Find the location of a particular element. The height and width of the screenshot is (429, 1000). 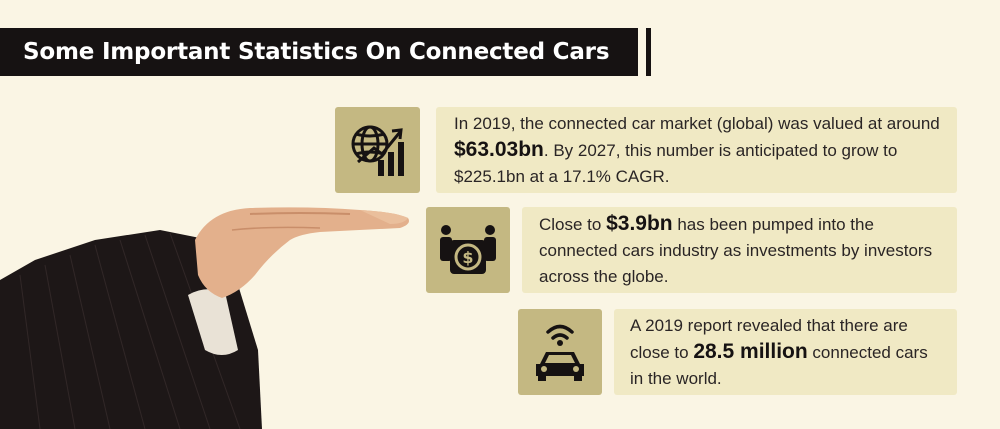

investors-dollar-icon: $ is located at coordinates (468, 249).